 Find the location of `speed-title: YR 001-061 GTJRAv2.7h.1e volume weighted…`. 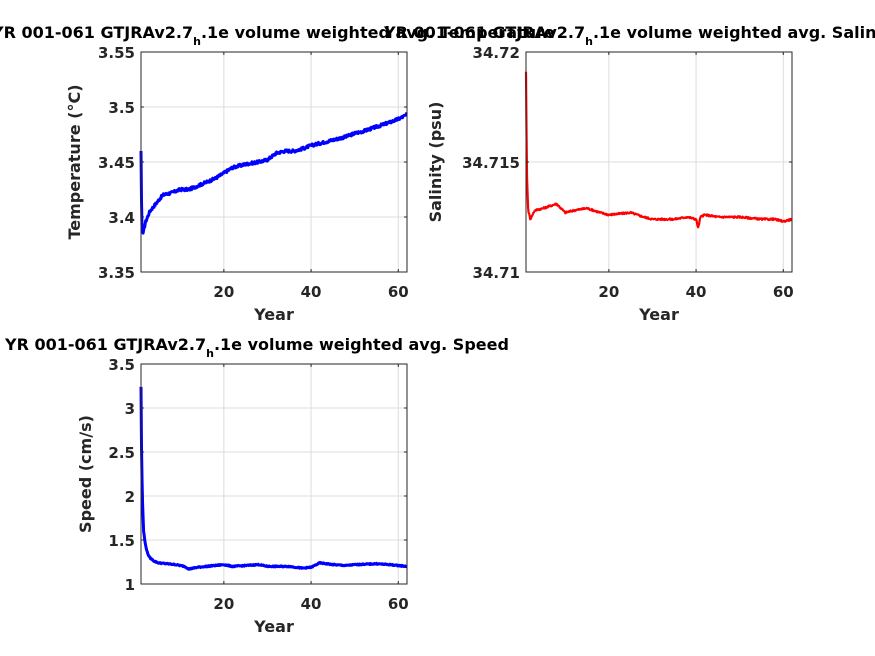

speed-title: YR 001-061 GTJRAv2.7h.1e volume weighted… is located at coordinates (256, 347).